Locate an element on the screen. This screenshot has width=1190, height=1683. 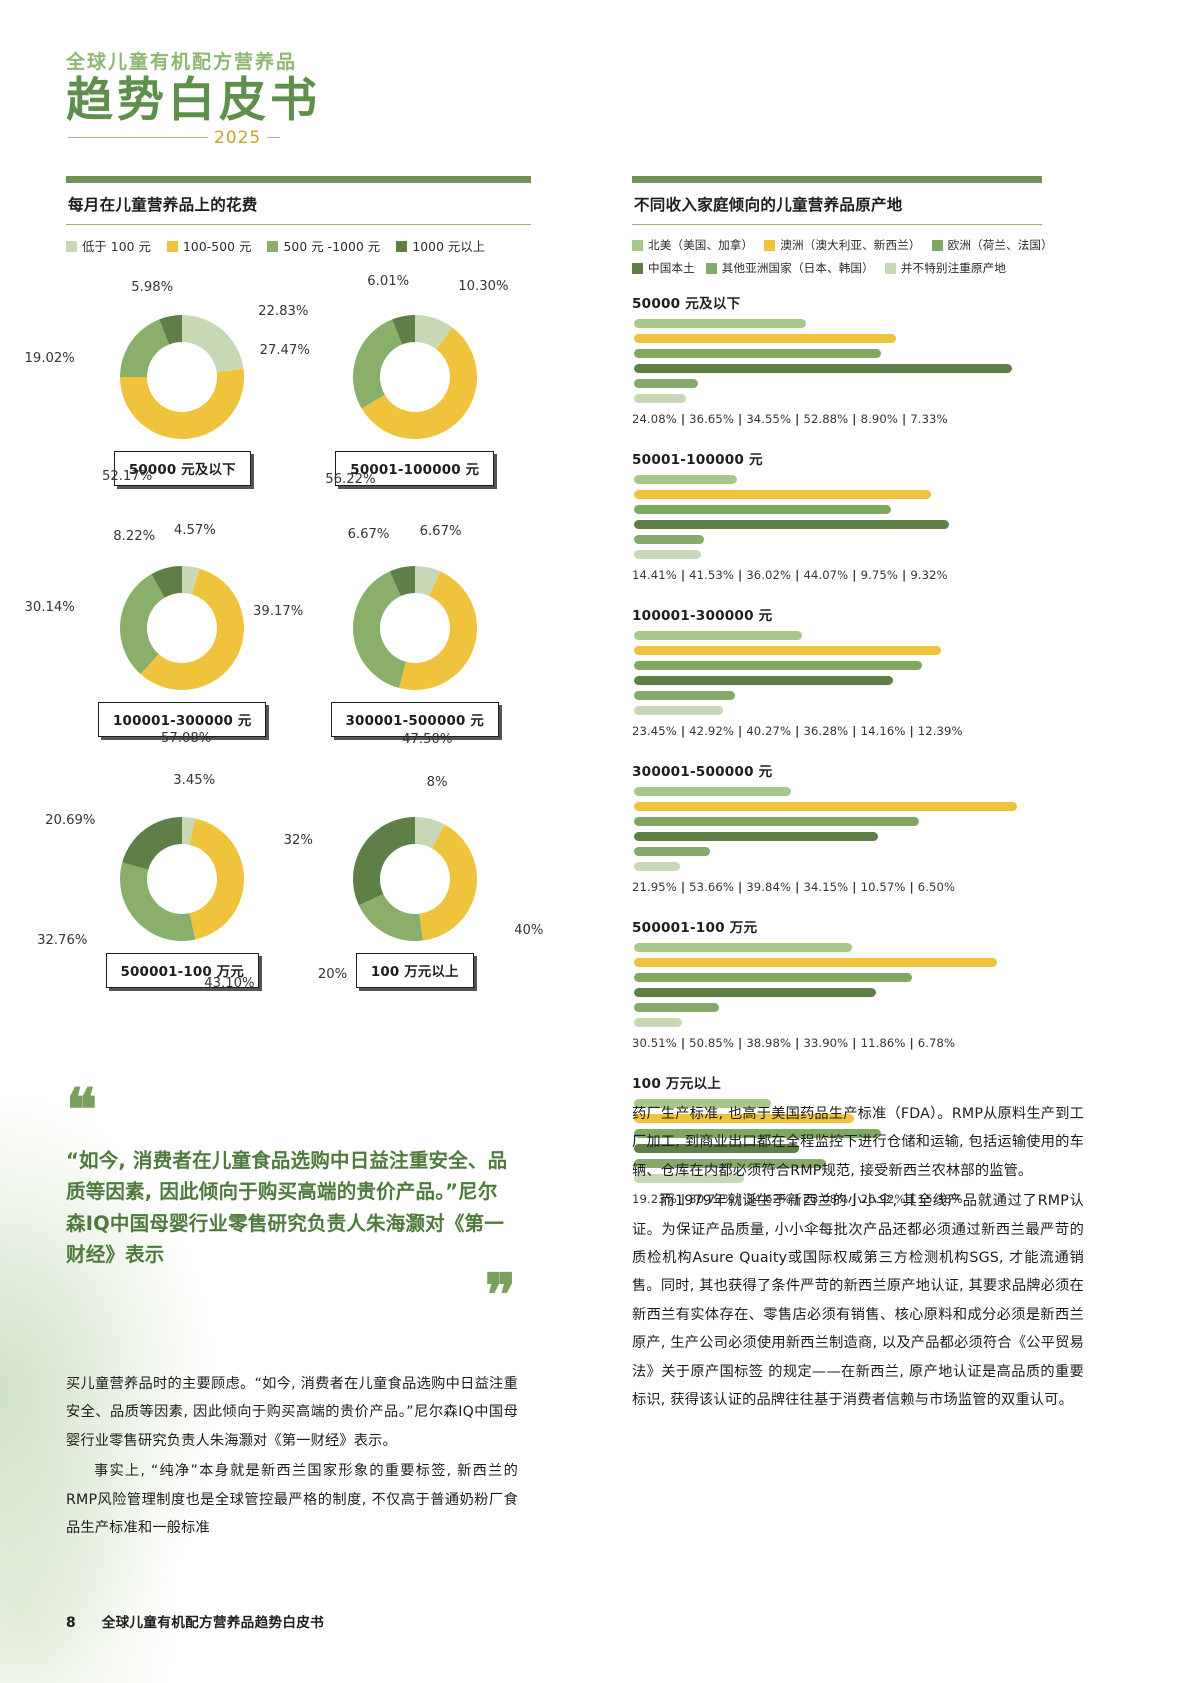
donut-value-label: 52.17% is located at coordinates (127, 476).